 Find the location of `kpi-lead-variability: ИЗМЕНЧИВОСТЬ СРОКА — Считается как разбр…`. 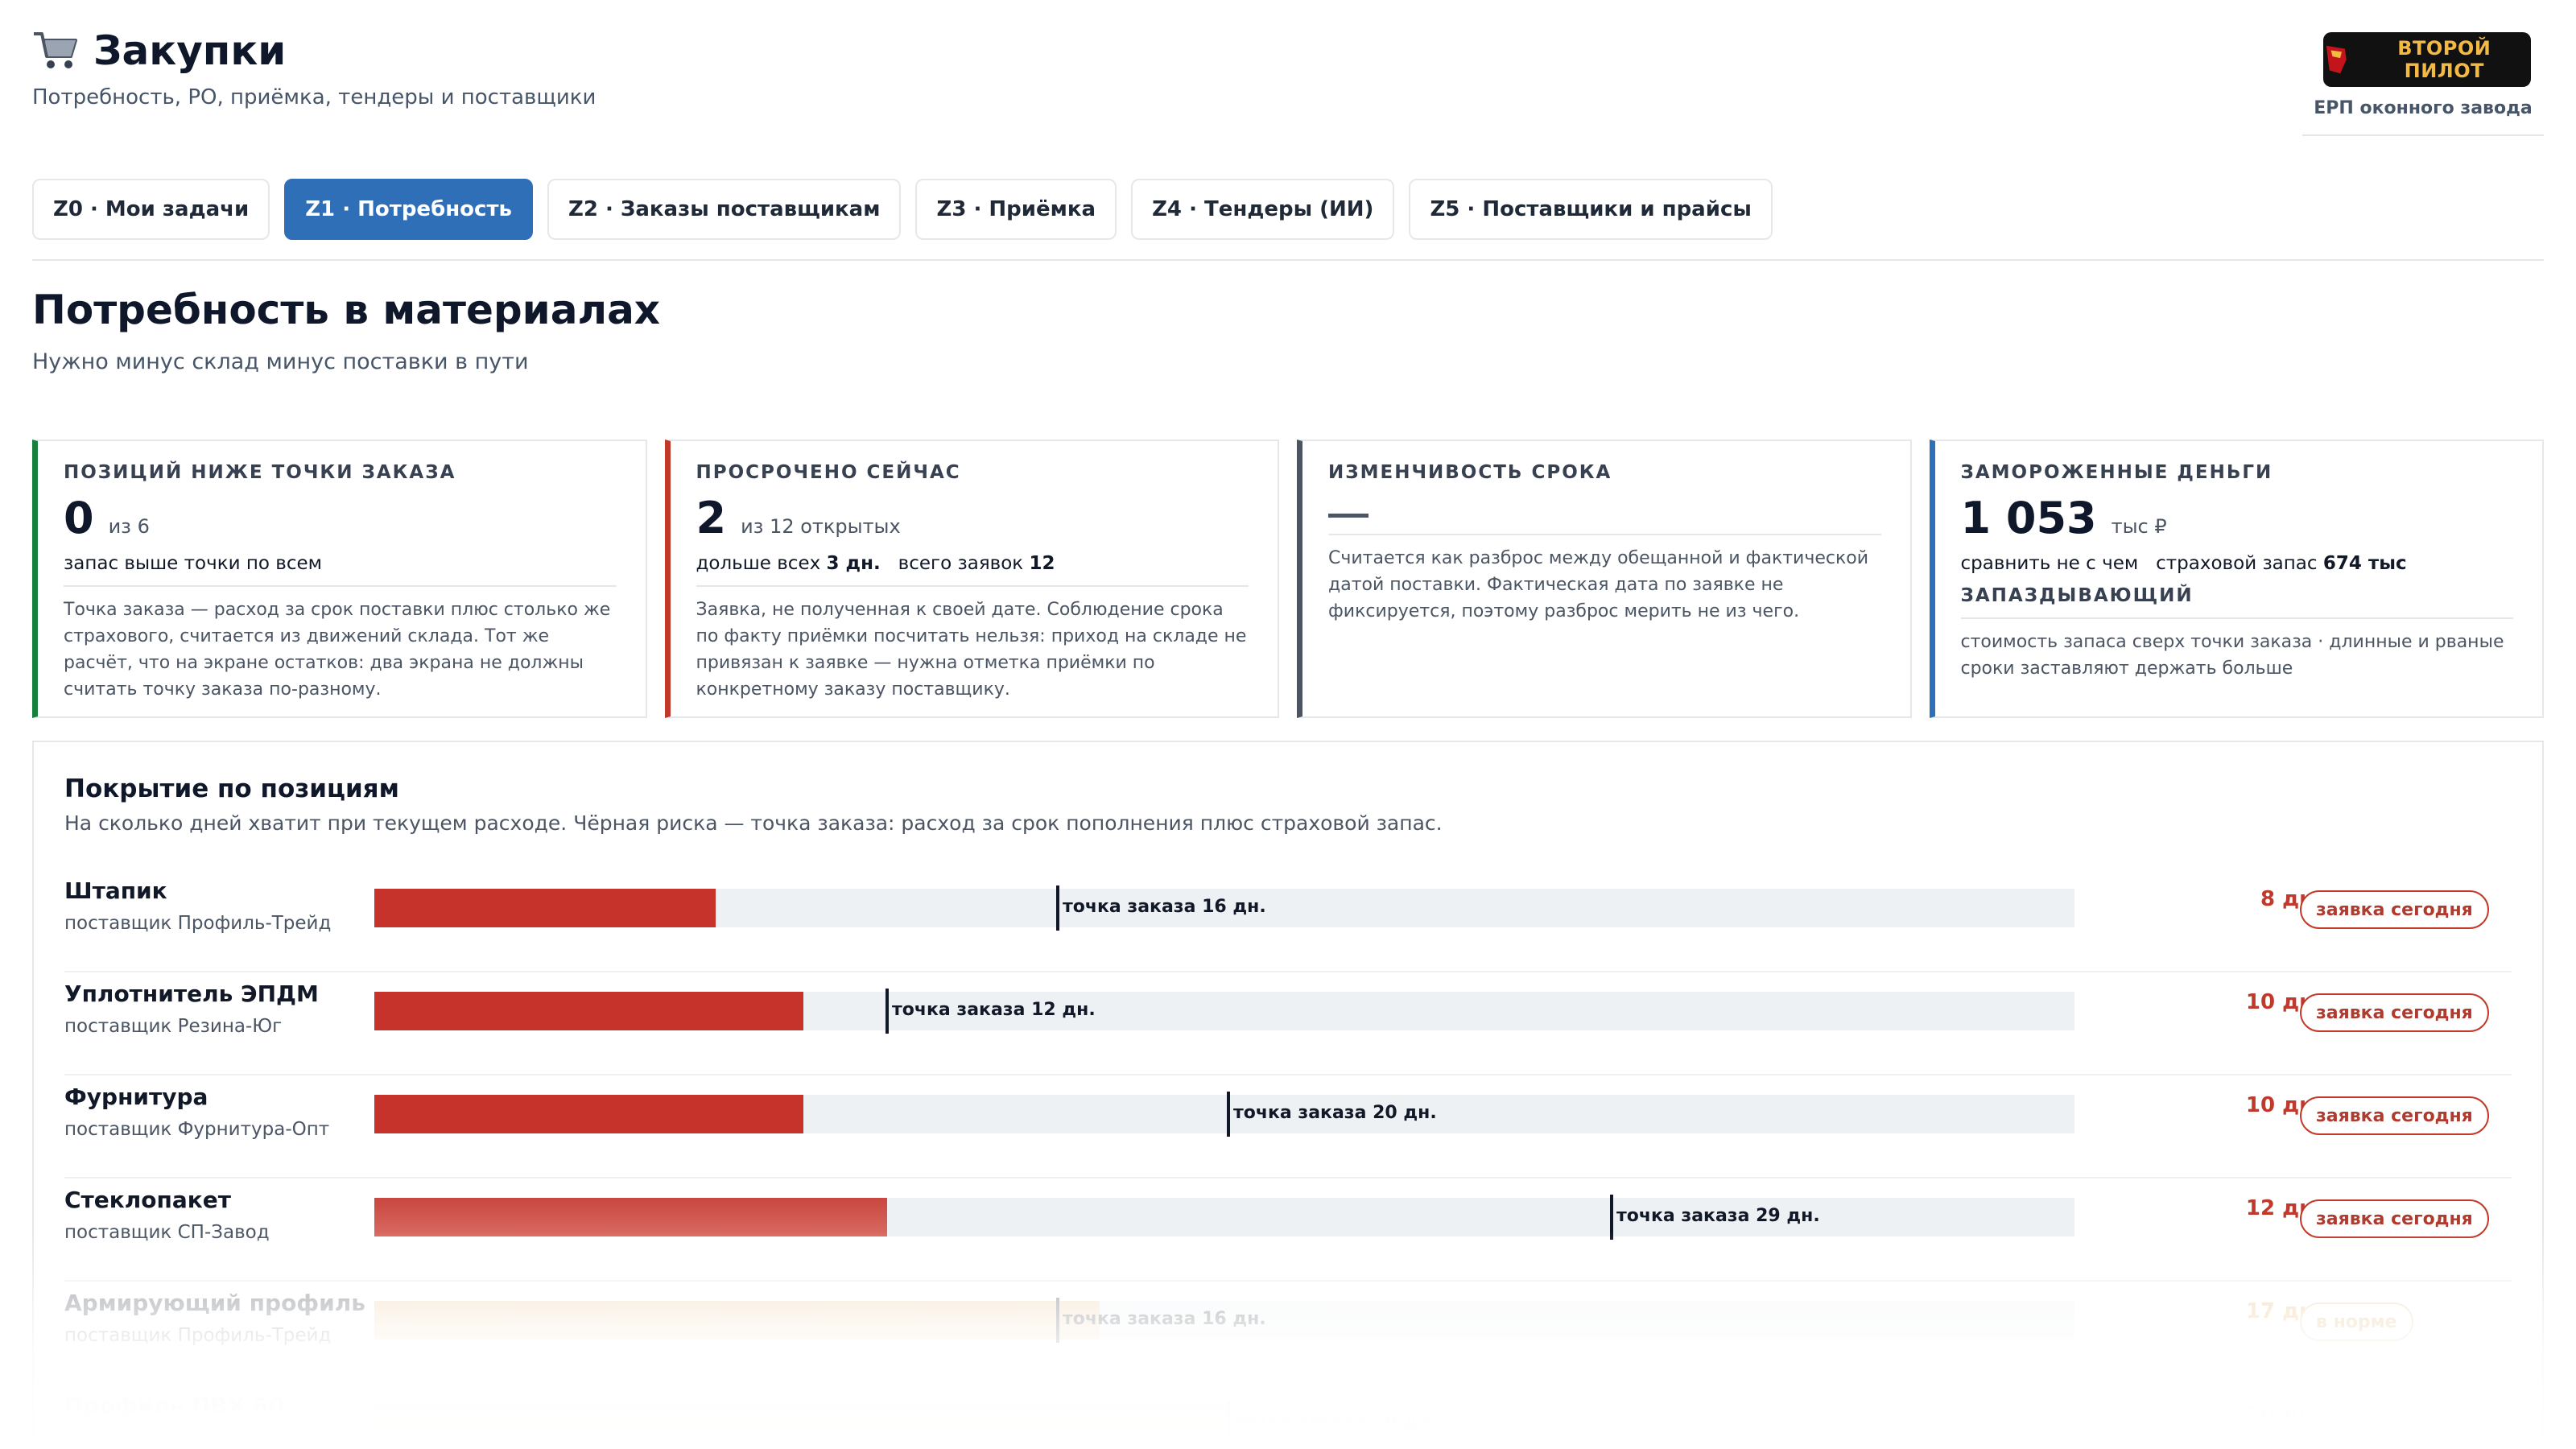

kpi-lead-variability: ИЗМЕНЧИВОСТЬ СРОКА — Считается как разбр… is located at coordinates (1604, 579).